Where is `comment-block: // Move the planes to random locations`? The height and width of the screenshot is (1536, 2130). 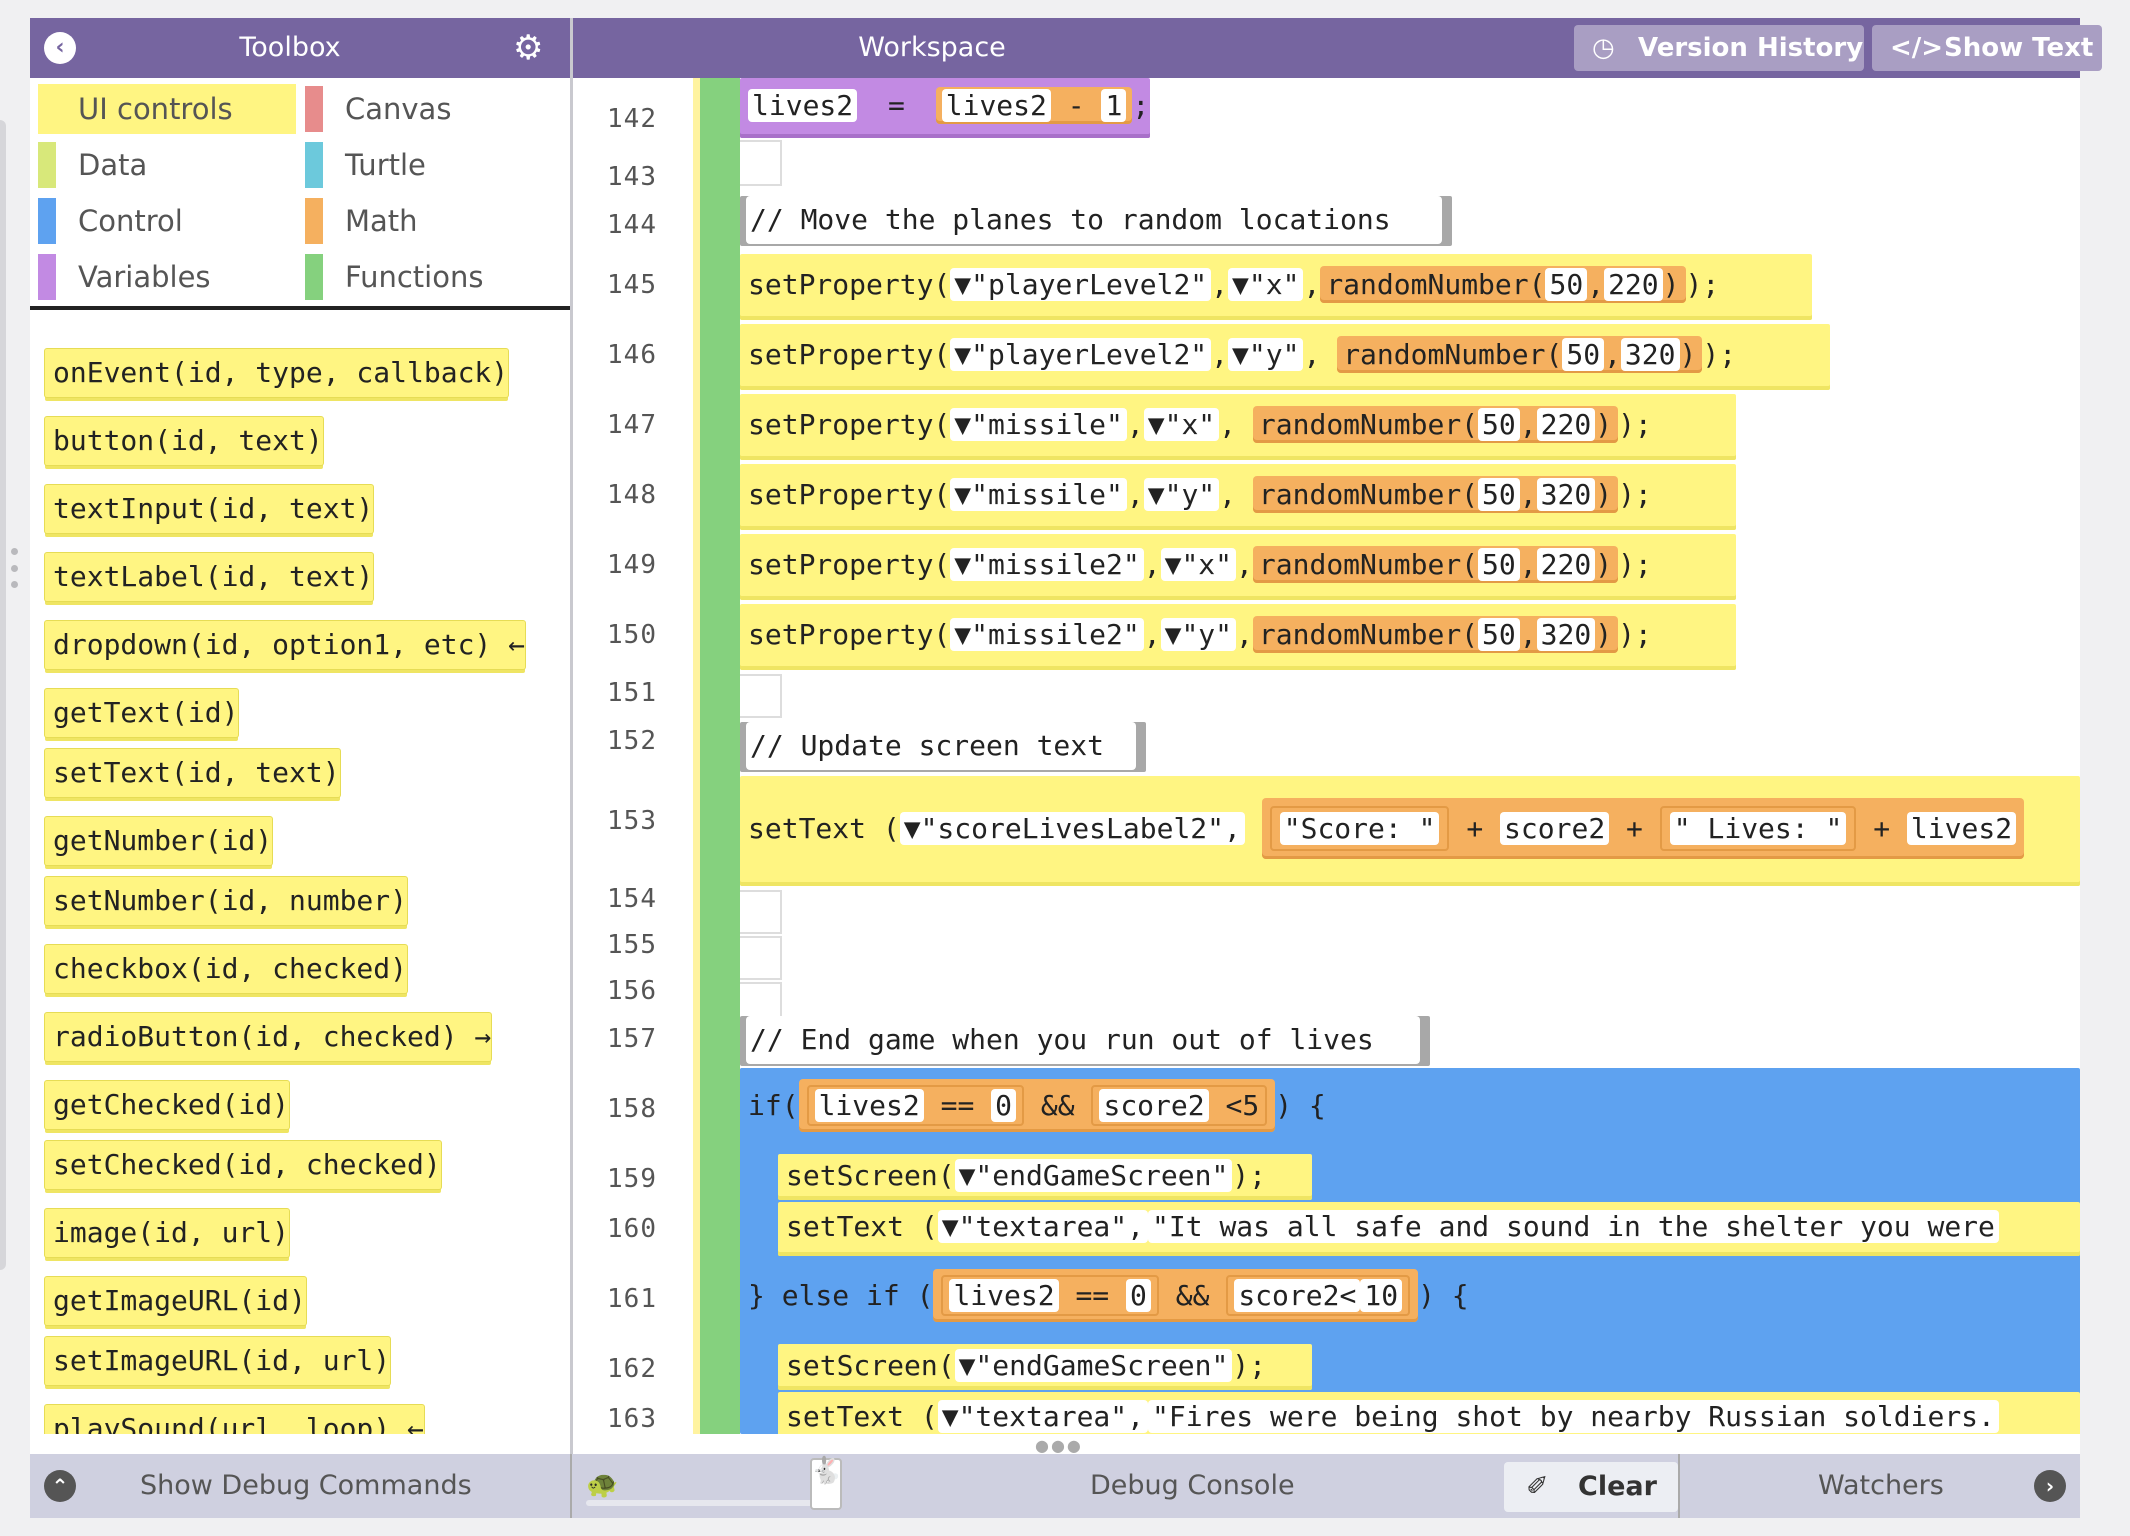
comment-block: // Move the planes to random locations is located at coordinates (1096, 221).